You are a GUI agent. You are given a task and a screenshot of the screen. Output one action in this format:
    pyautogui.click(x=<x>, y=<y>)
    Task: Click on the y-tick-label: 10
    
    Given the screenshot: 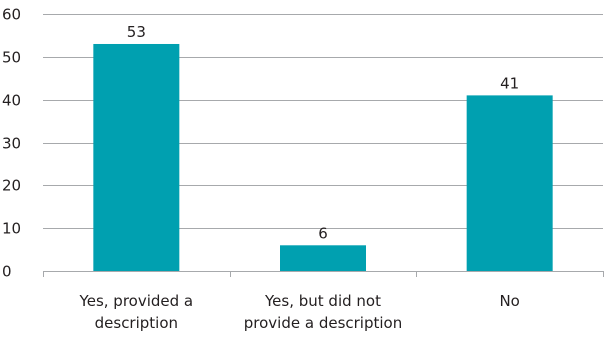 What is the action you would take?
    pyautogui.click(x=11, y=229)
    